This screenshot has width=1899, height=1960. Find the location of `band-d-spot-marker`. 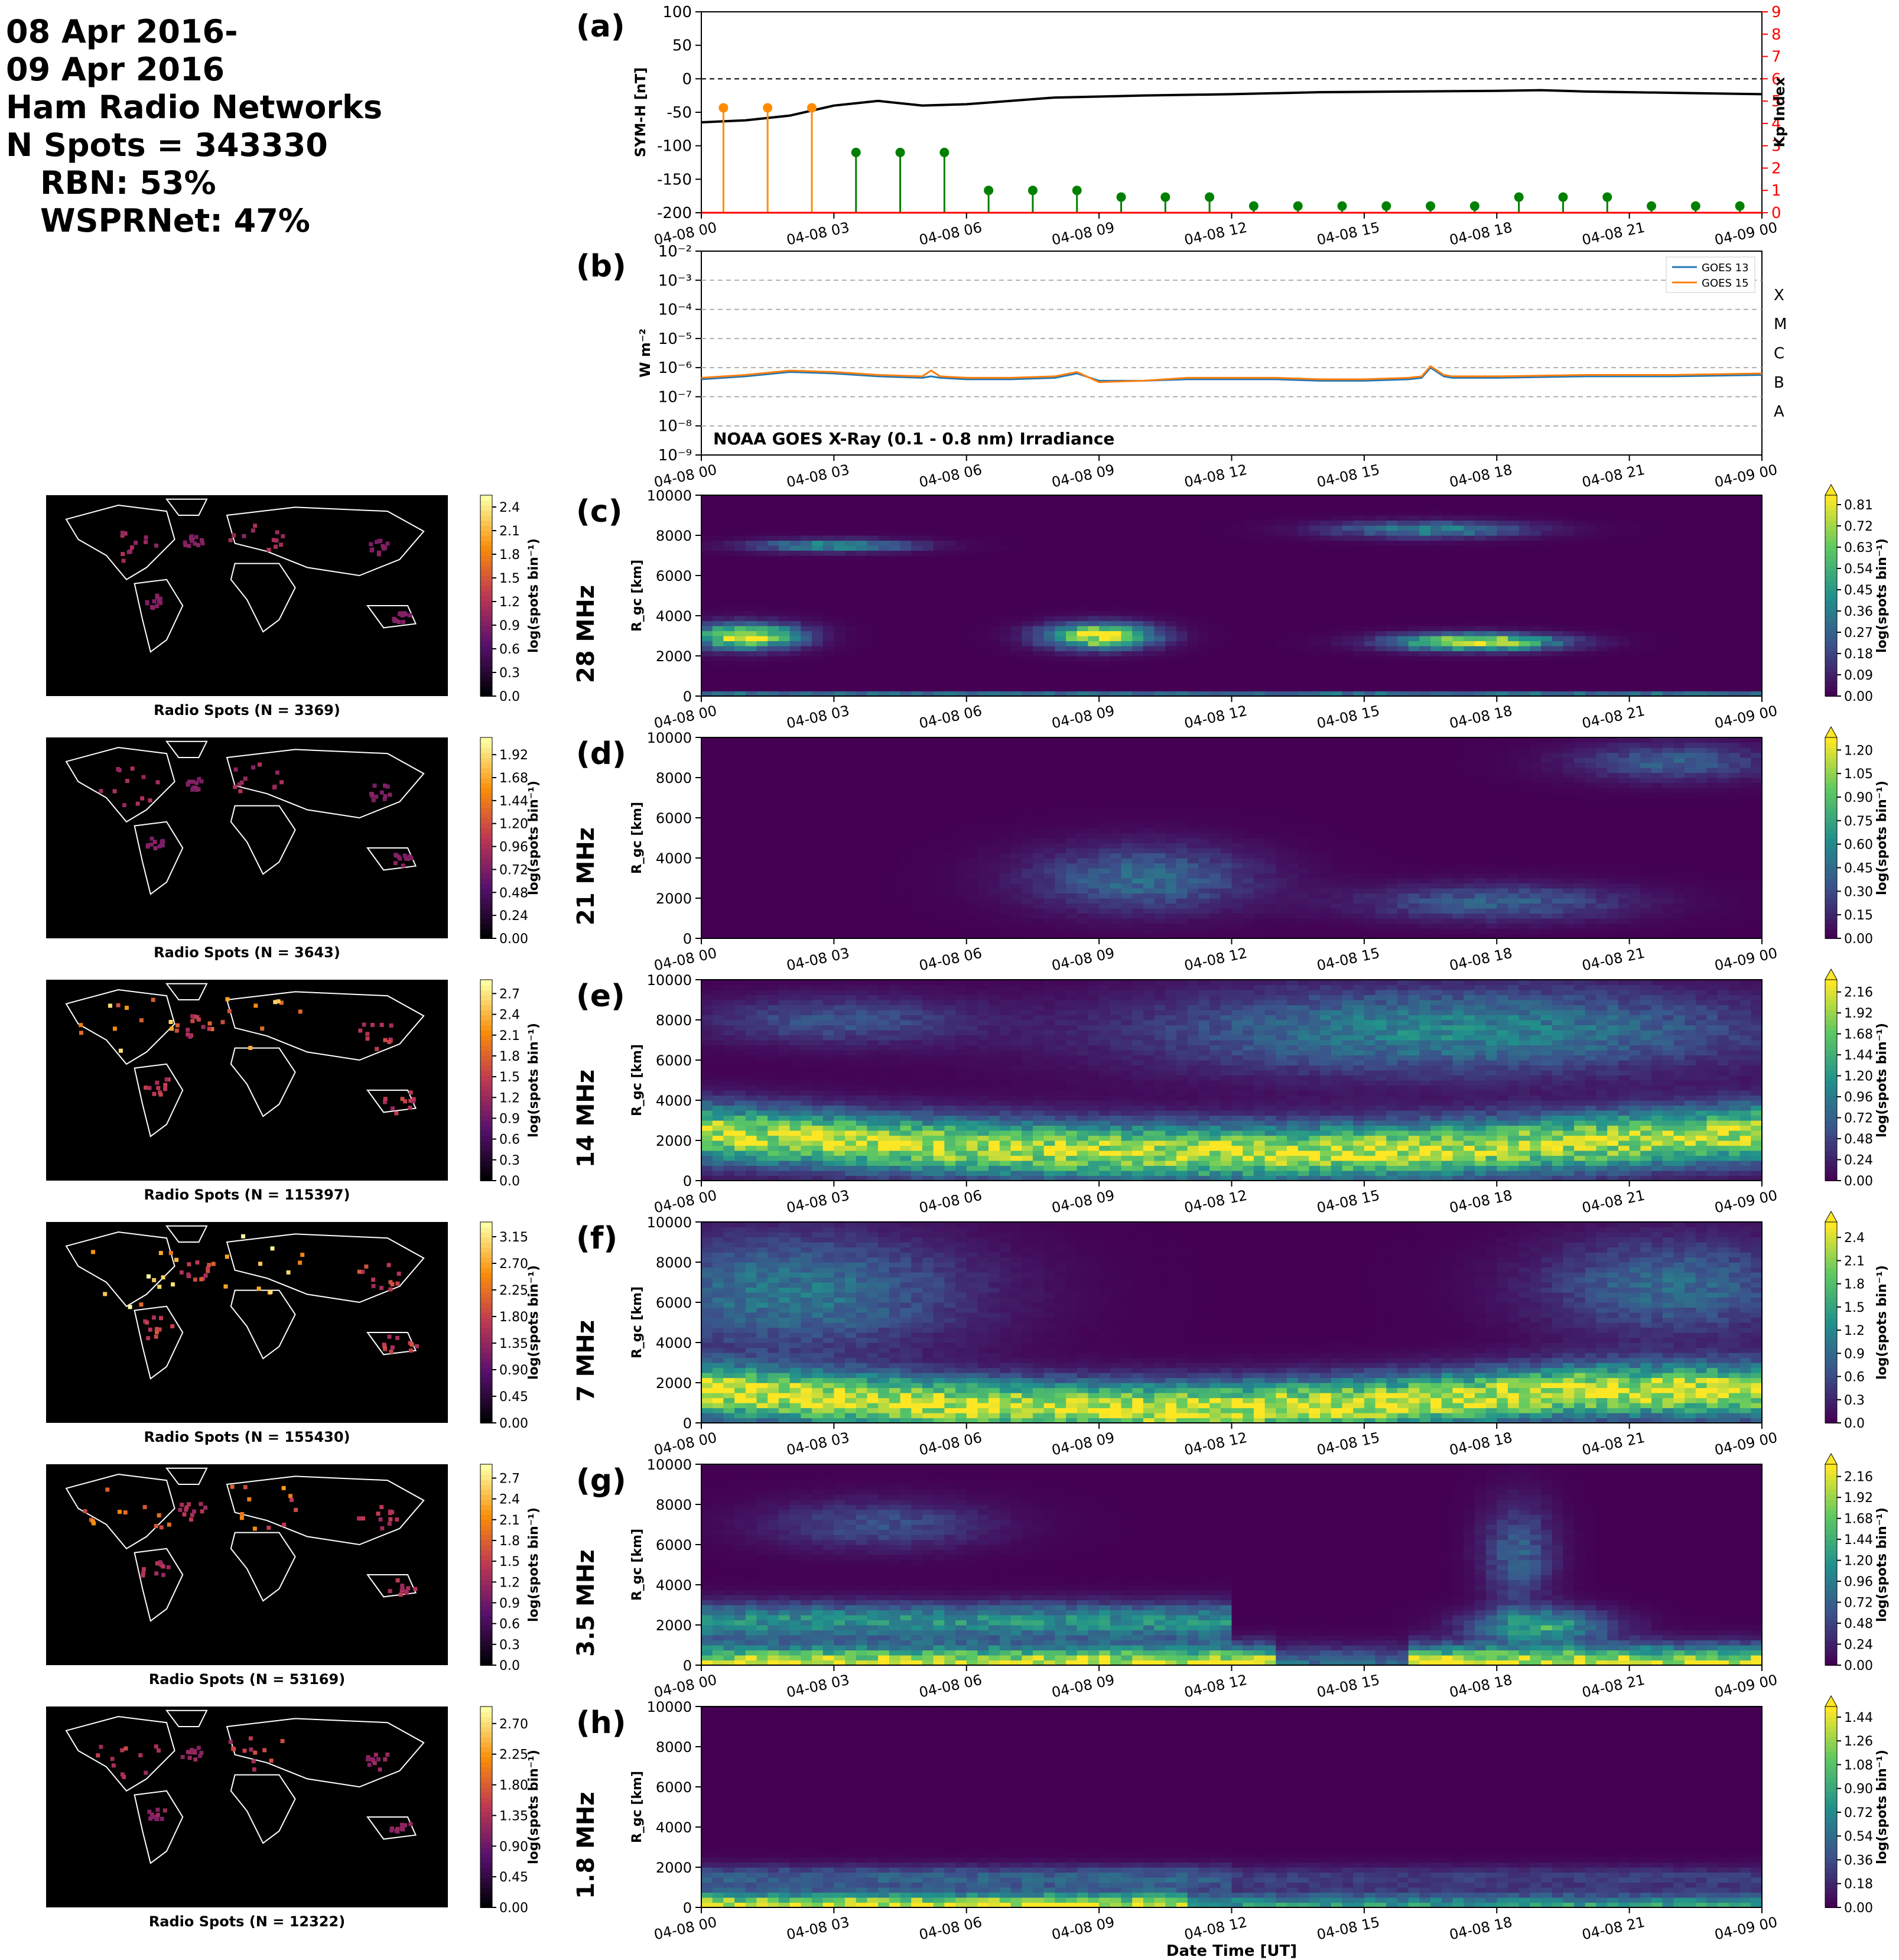

band-d-spot-marker is located at coordinates (387, 786).